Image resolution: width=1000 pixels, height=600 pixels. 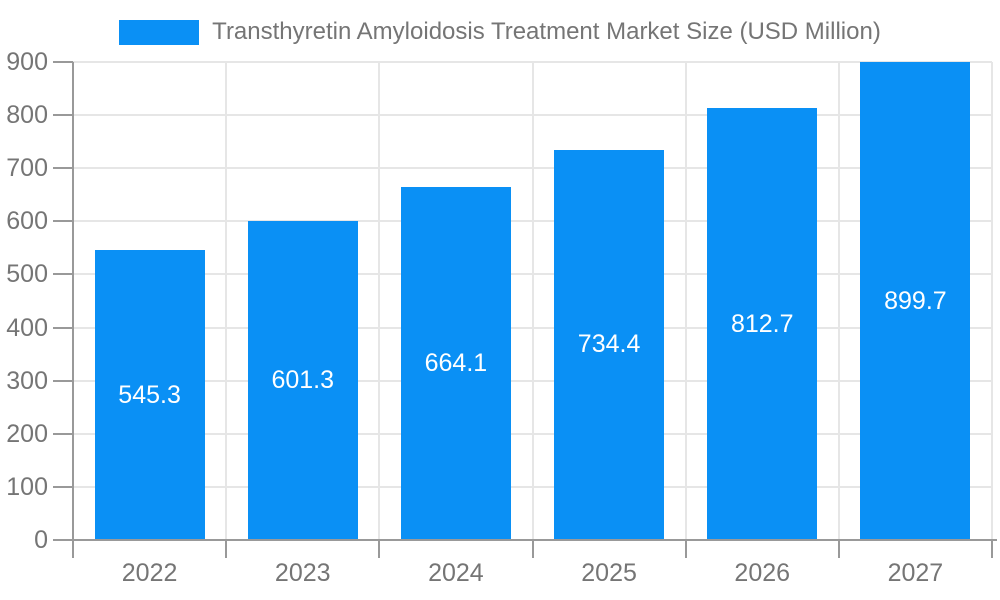 I want to click on bar-2027: 899.7, so click(x=915, y=301).